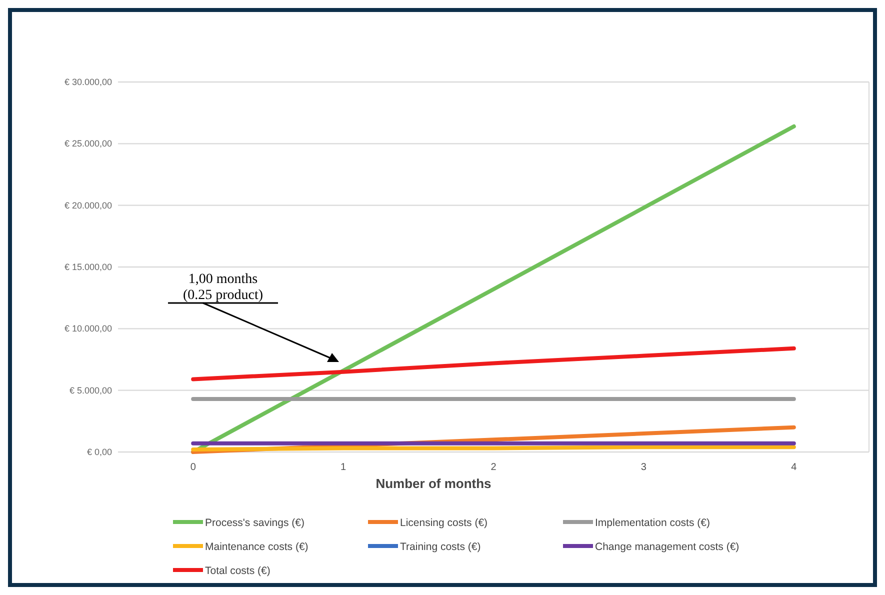 Image resolution: width=885 pixels, height=595 pixels. What do you see at coordinates (90, 390) in the screenshot?
I see `y-tick-label: € 5.000,00` at bounding box center [90, 390].